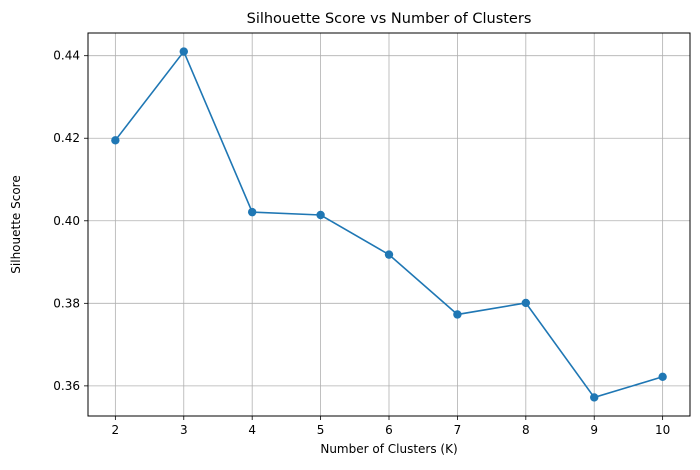 Image resolution: width=700 pixels, height=470 pixels. I want to click on y-tick-label: 0.40, so click(66, 221).